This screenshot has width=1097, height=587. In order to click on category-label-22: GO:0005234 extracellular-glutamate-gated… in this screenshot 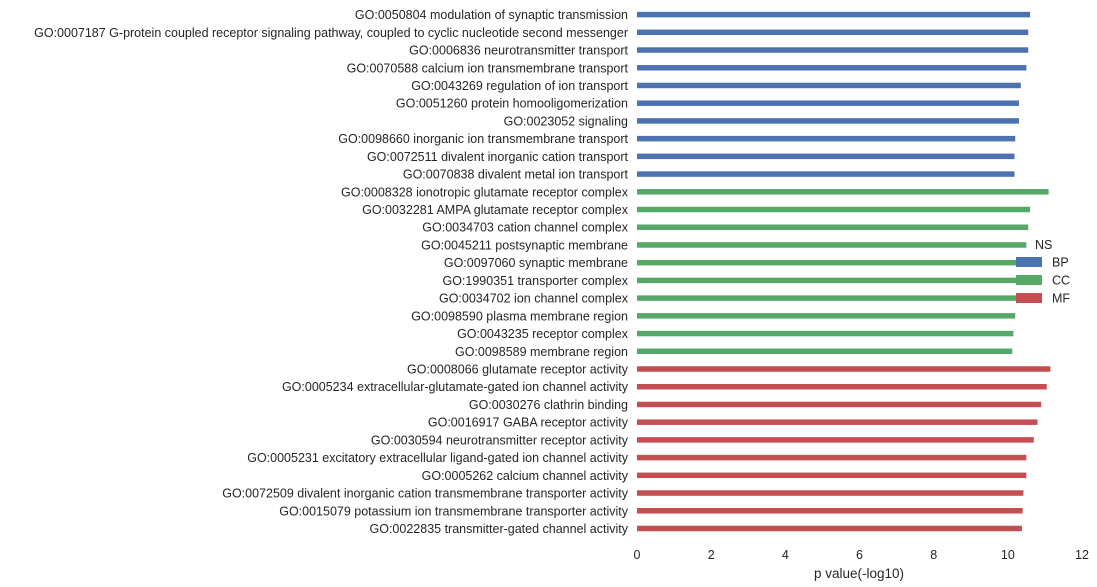, I will do `click(455, 387)`.